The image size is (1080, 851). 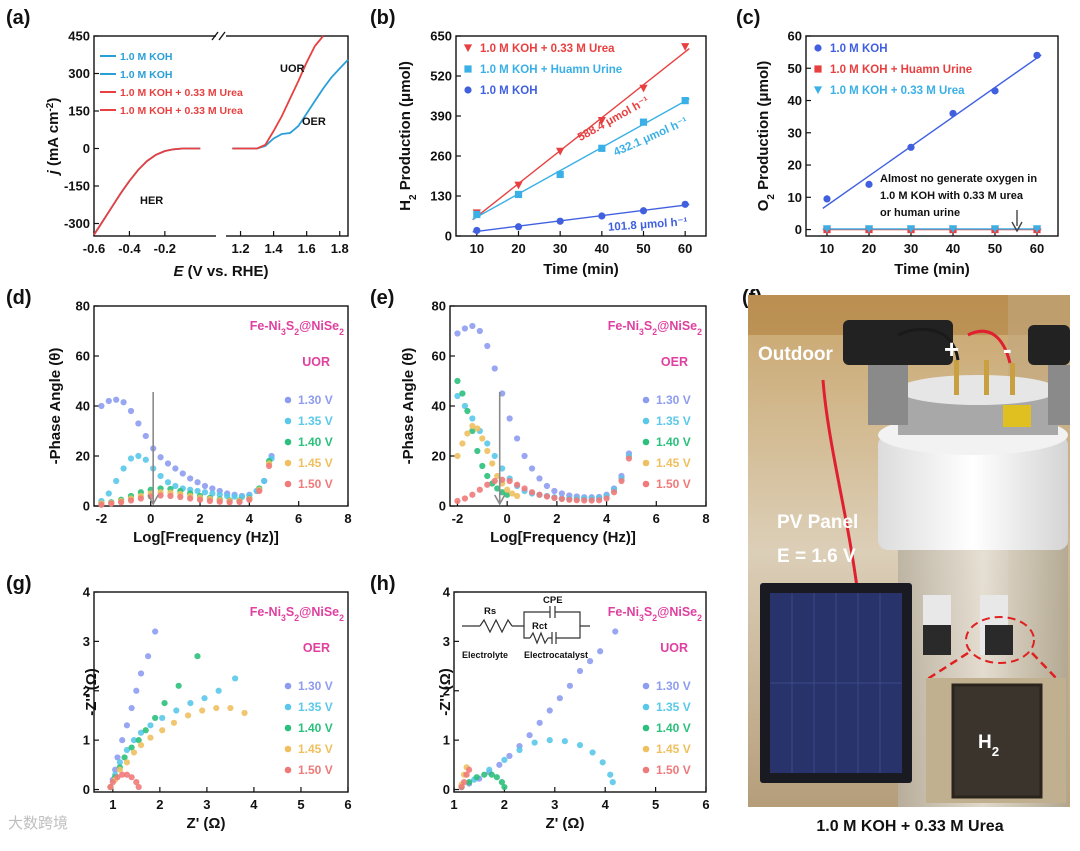 What do you see at coordinates (222, 36) in the screenshot?
I see `axis-break-mark` at bounding box center [222, 36].